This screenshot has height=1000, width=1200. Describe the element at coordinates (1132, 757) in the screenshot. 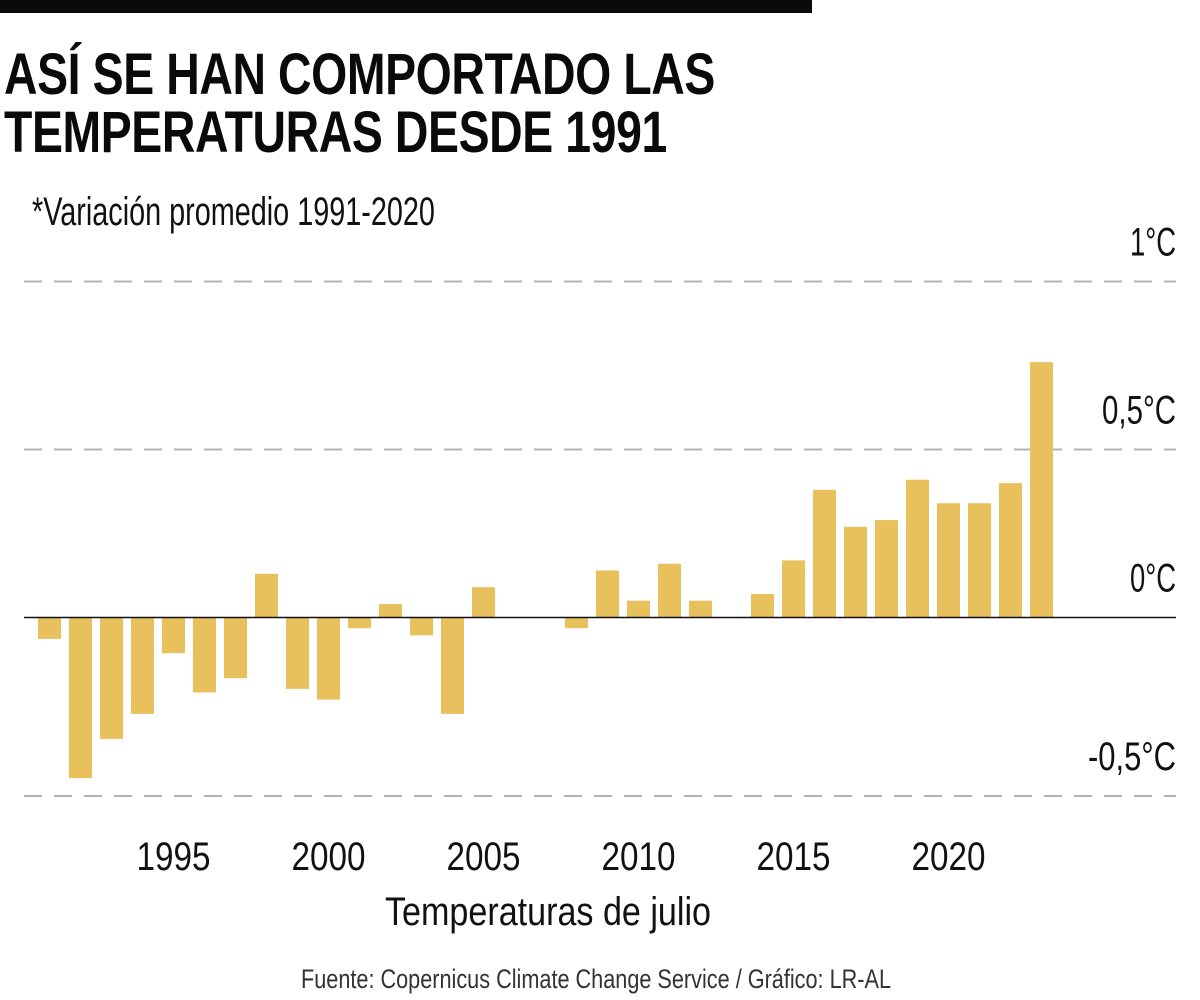

I see `y-tick-label: -0,5°C` at that location.